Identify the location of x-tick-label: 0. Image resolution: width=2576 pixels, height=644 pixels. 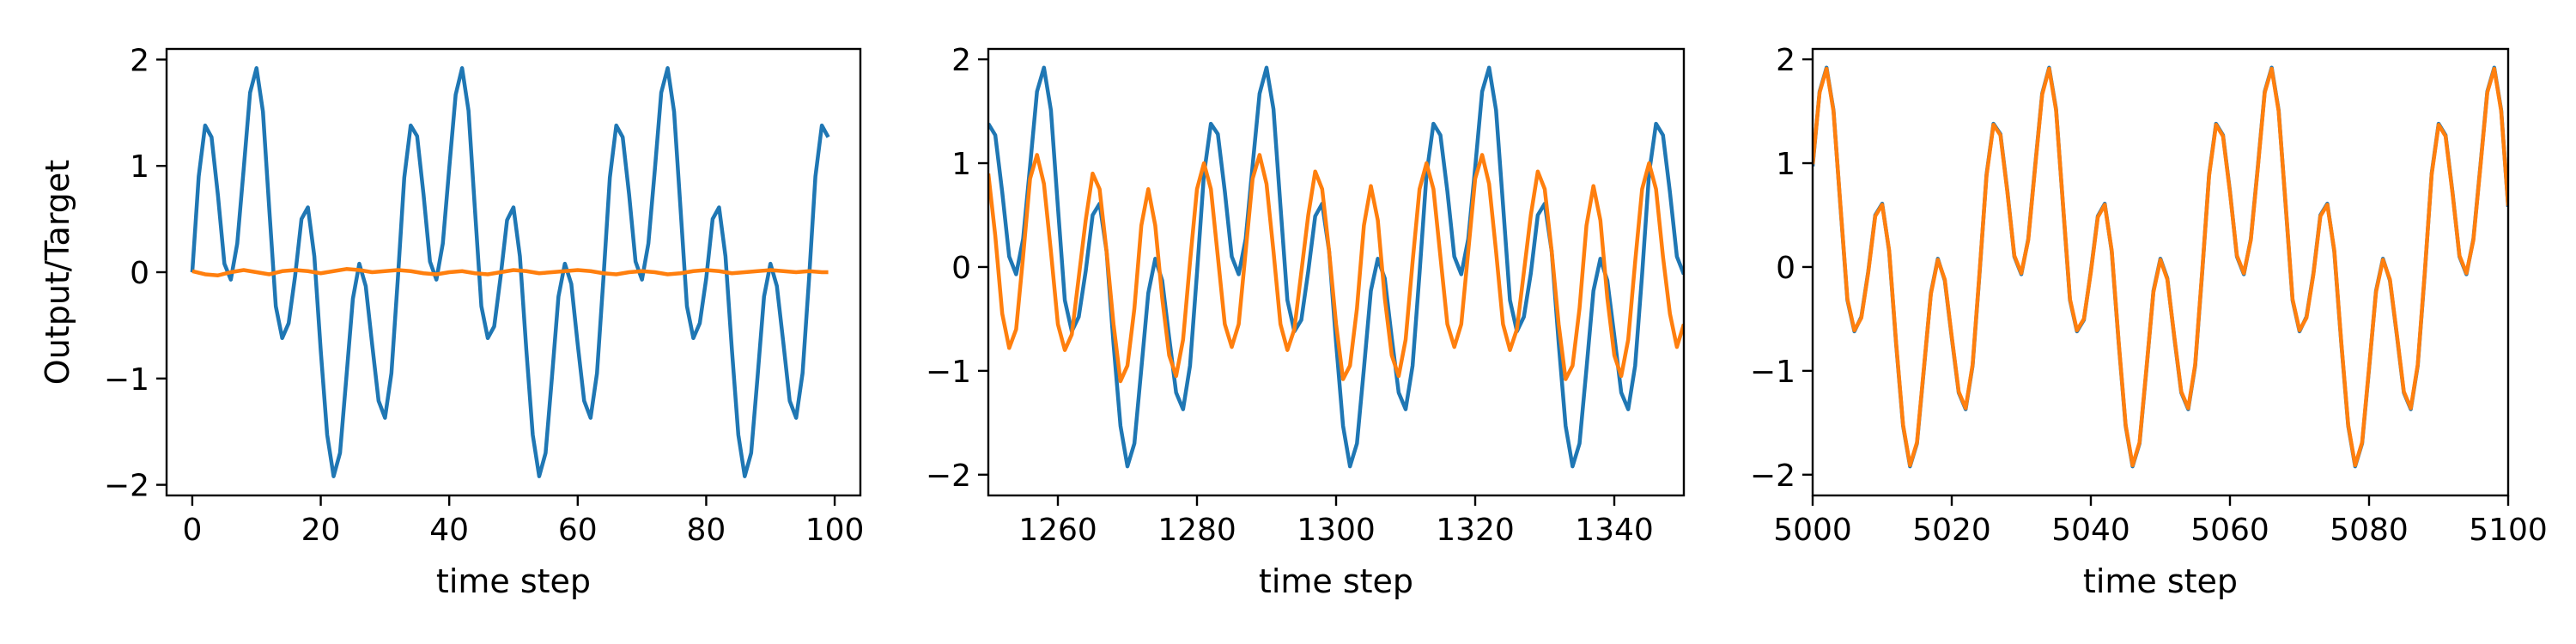
(192, 530).